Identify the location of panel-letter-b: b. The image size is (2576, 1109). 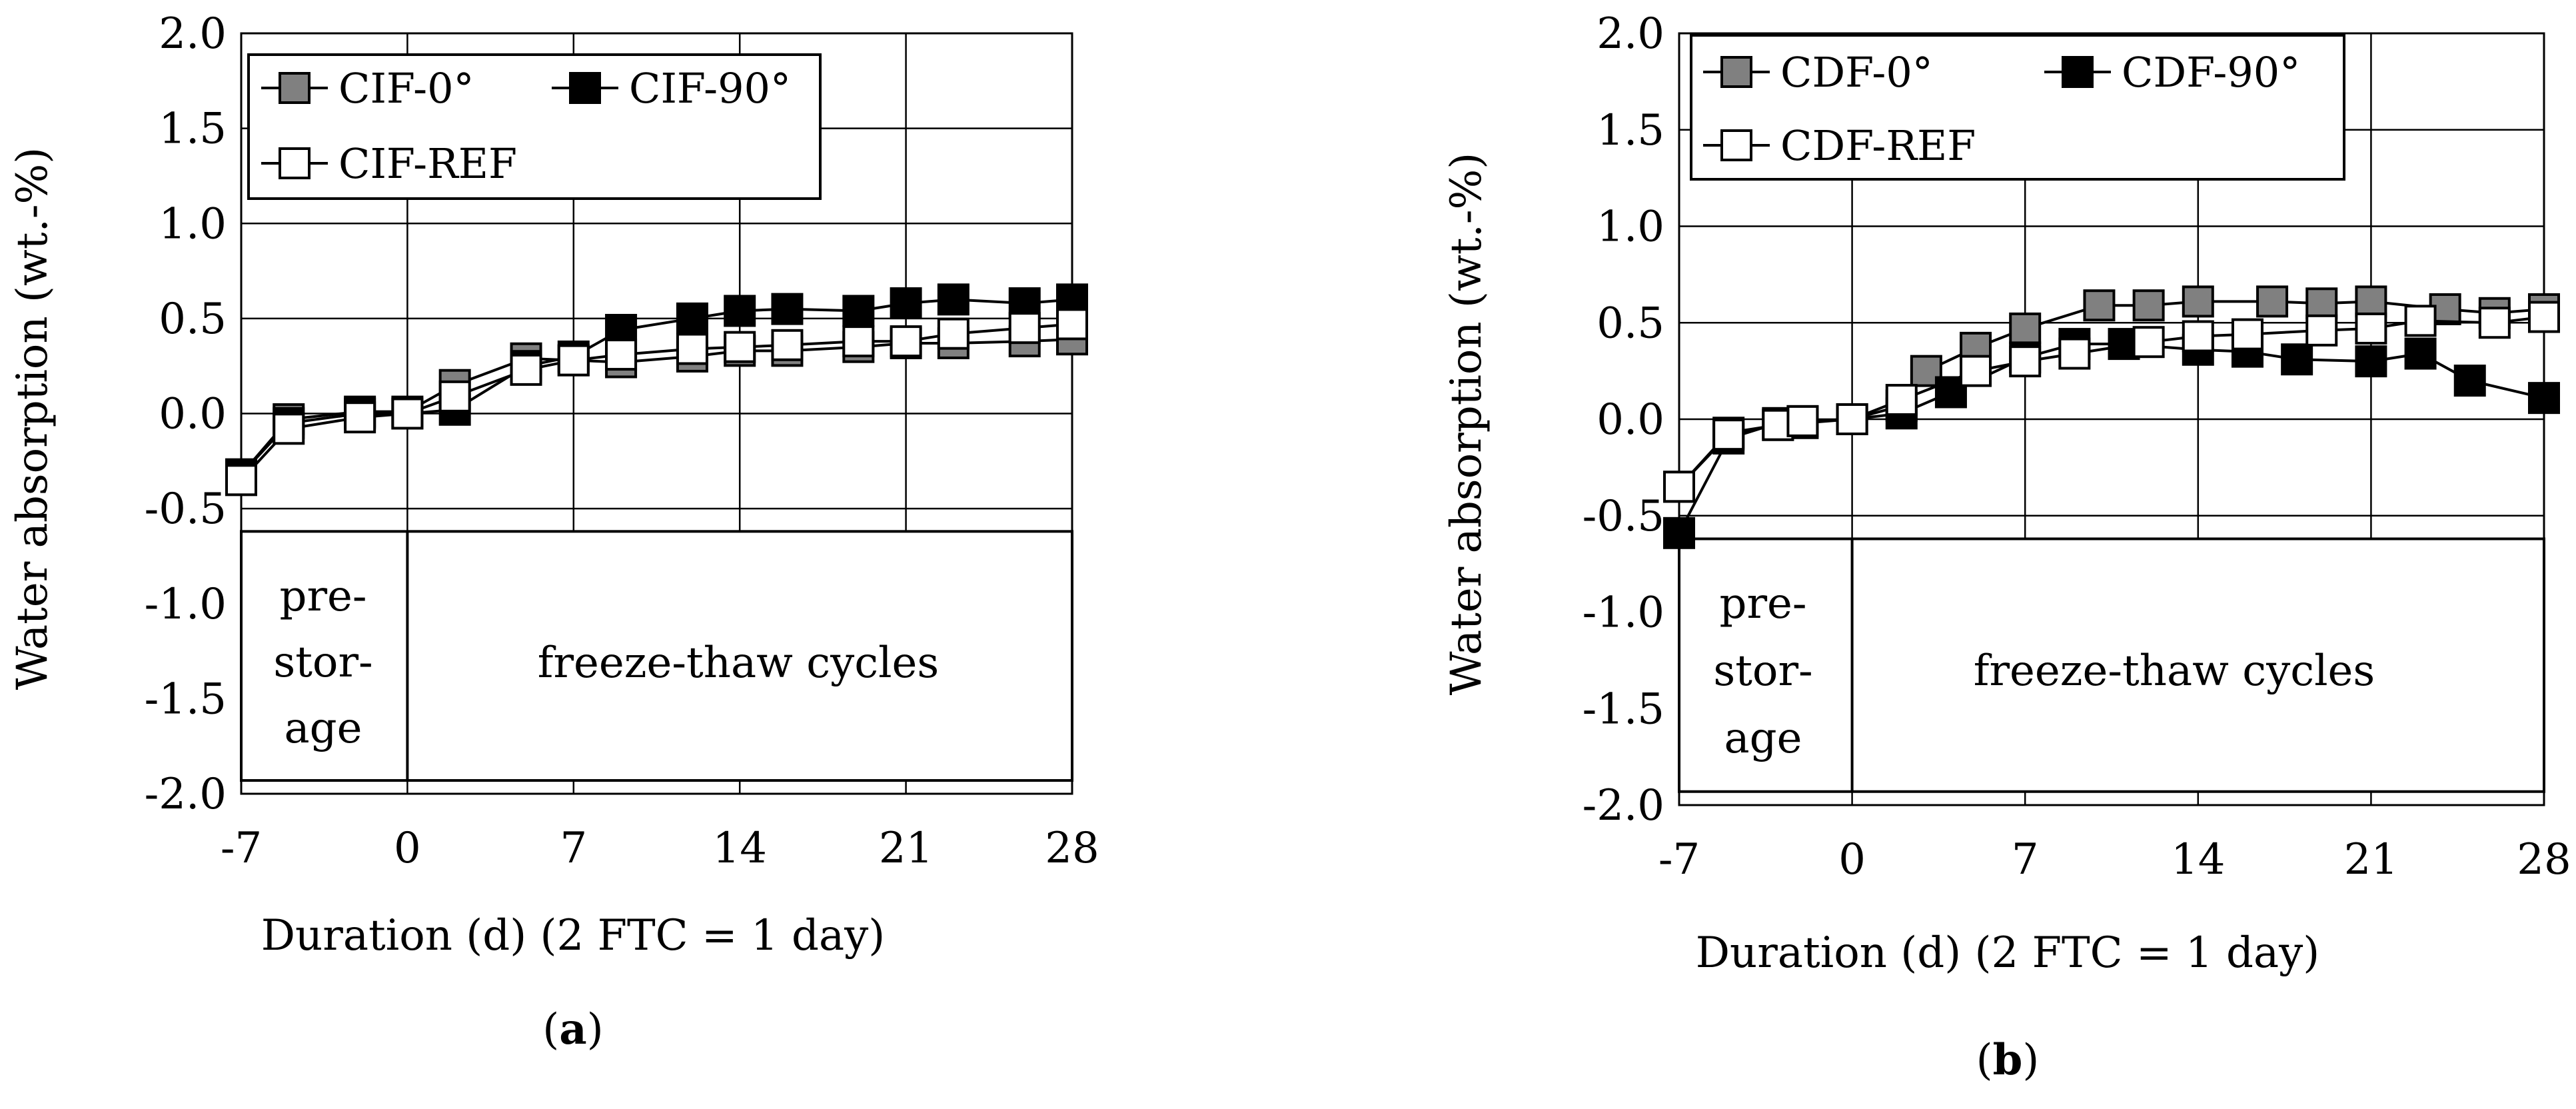
(2008, 1060).